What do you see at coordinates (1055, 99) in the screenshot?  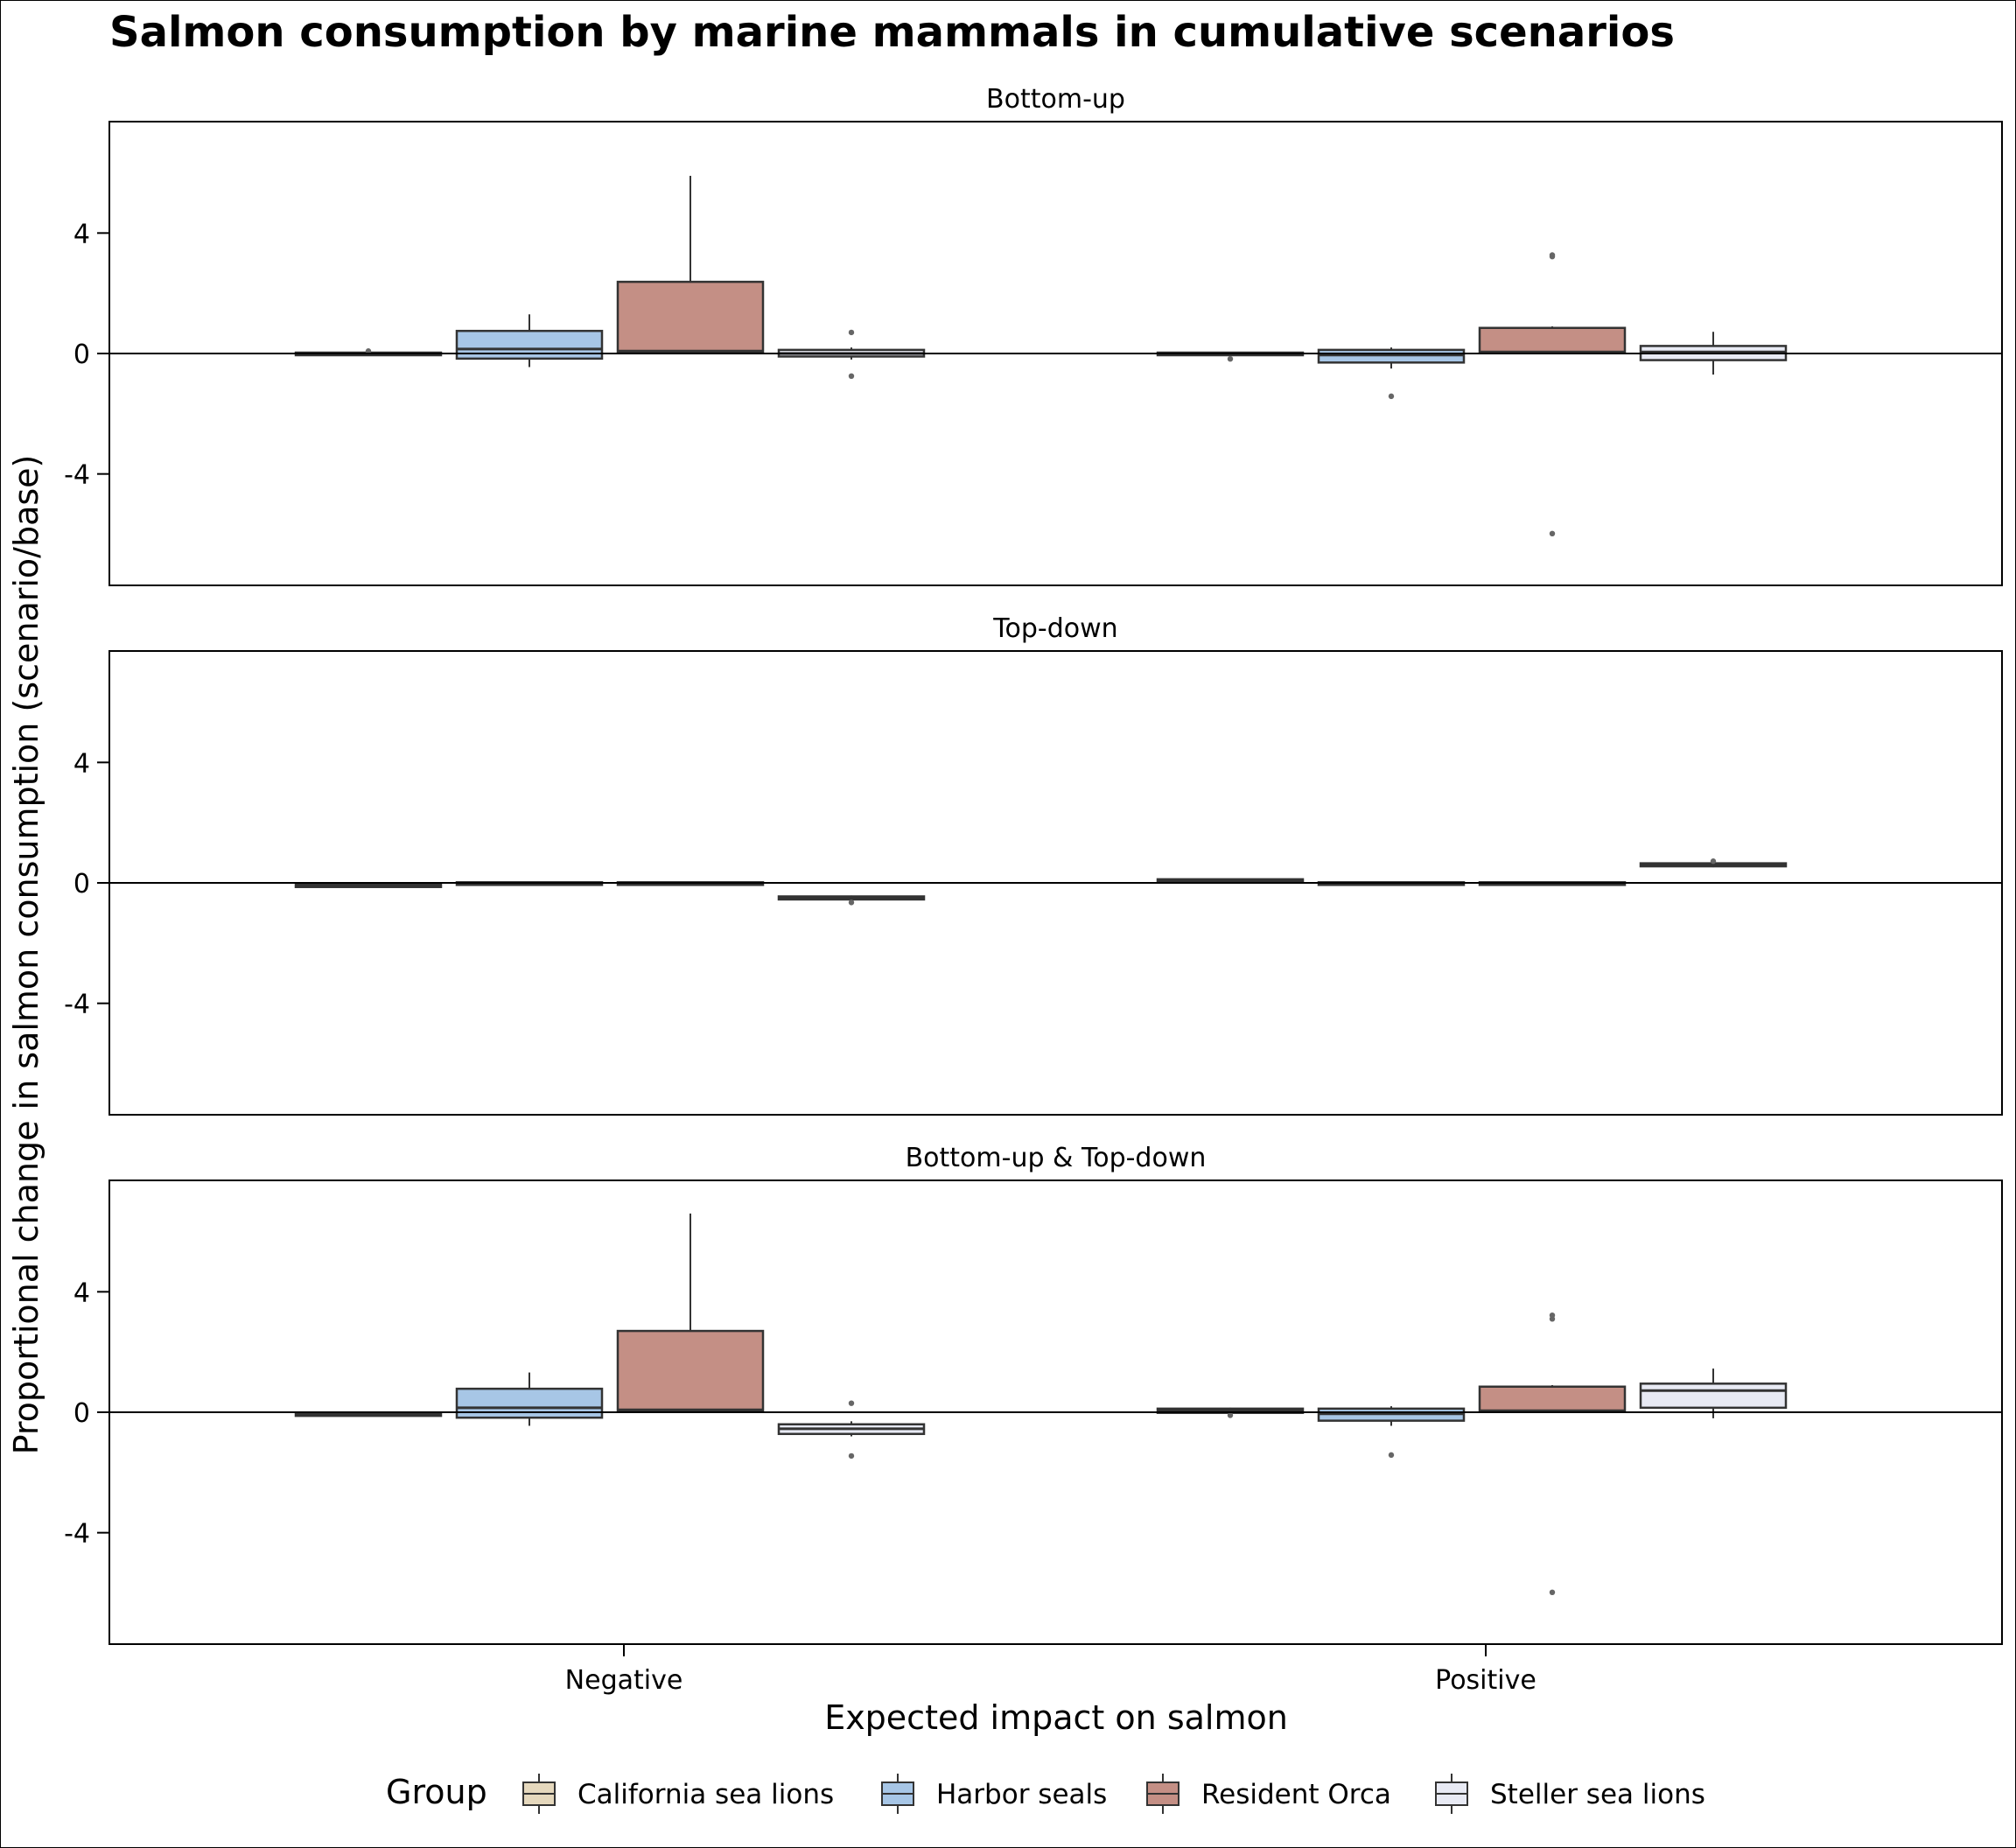 I see `facet-title: Bottom-up` at bounding box center [1055, 99].